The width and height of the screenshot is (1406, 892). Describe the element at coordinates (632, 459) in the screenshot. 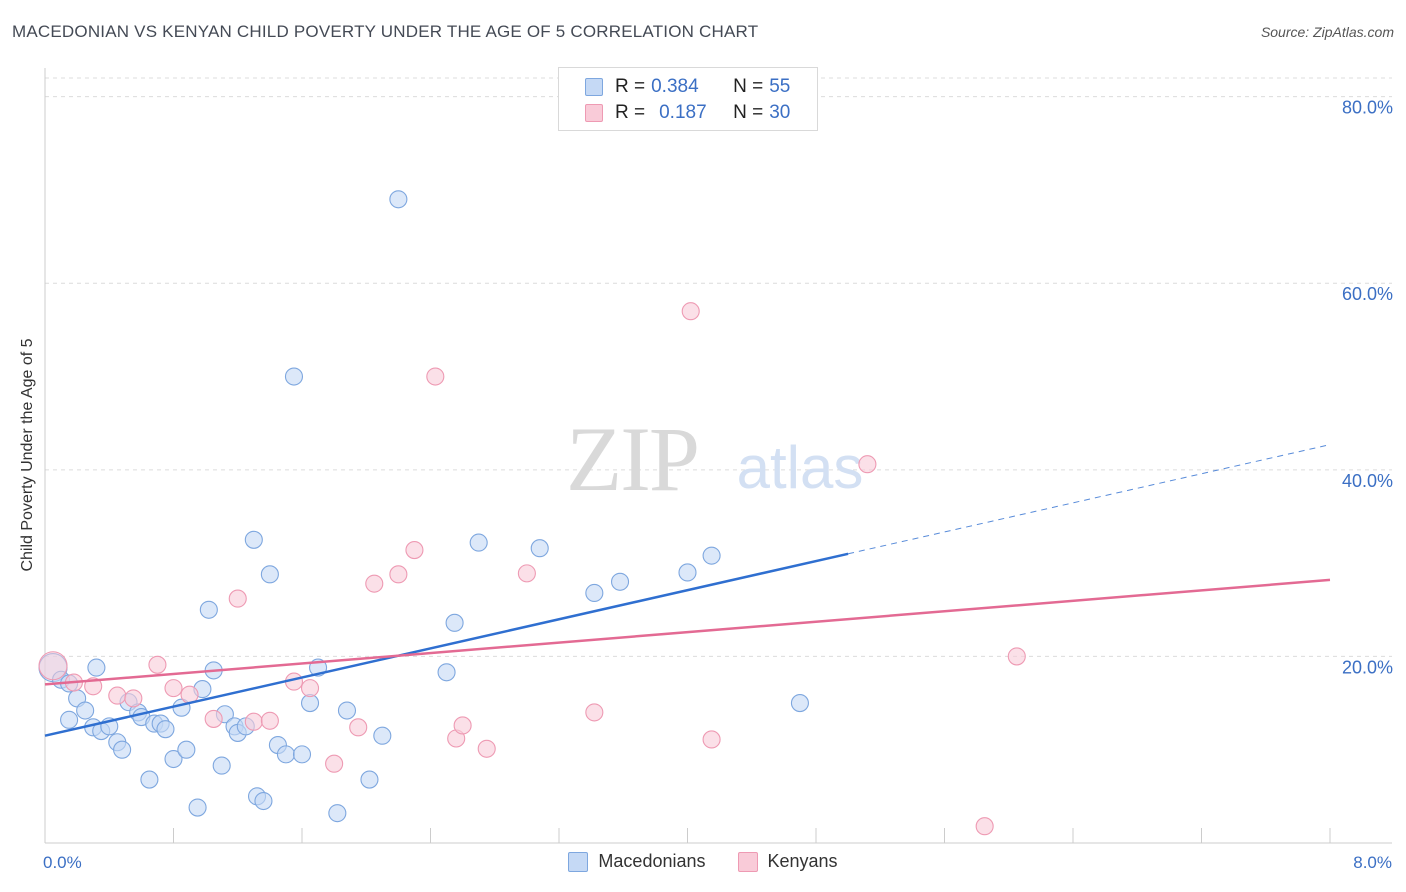

I see `watermark-zip: ZIP` at that location.